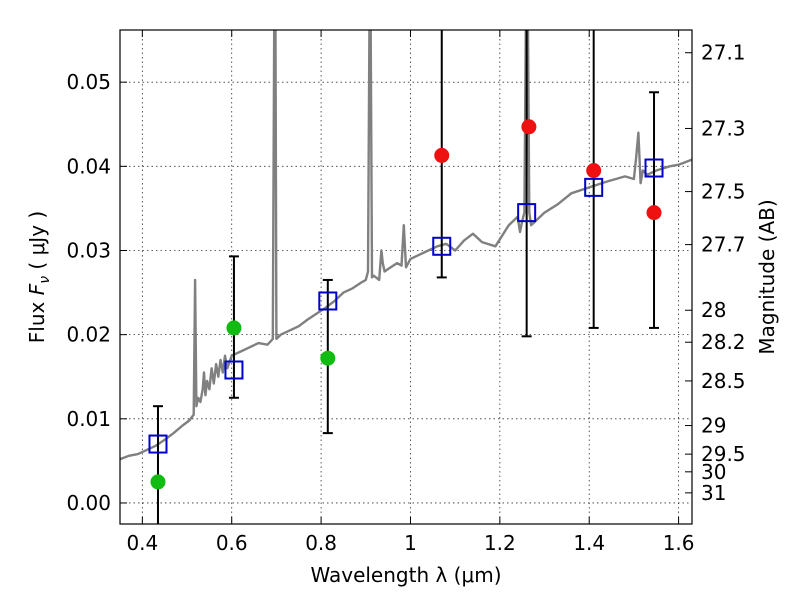 The width and height of the screenshot is (800, 600). I want to click on y-axis-title: Flux Fν ( μJy ), so click(39, 277).